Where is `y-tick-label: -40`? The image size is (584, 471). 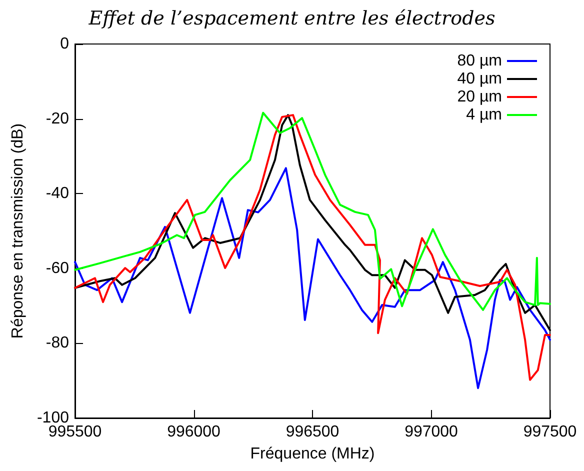
y-tick-label: -40 is located at coordinates (58, 193).